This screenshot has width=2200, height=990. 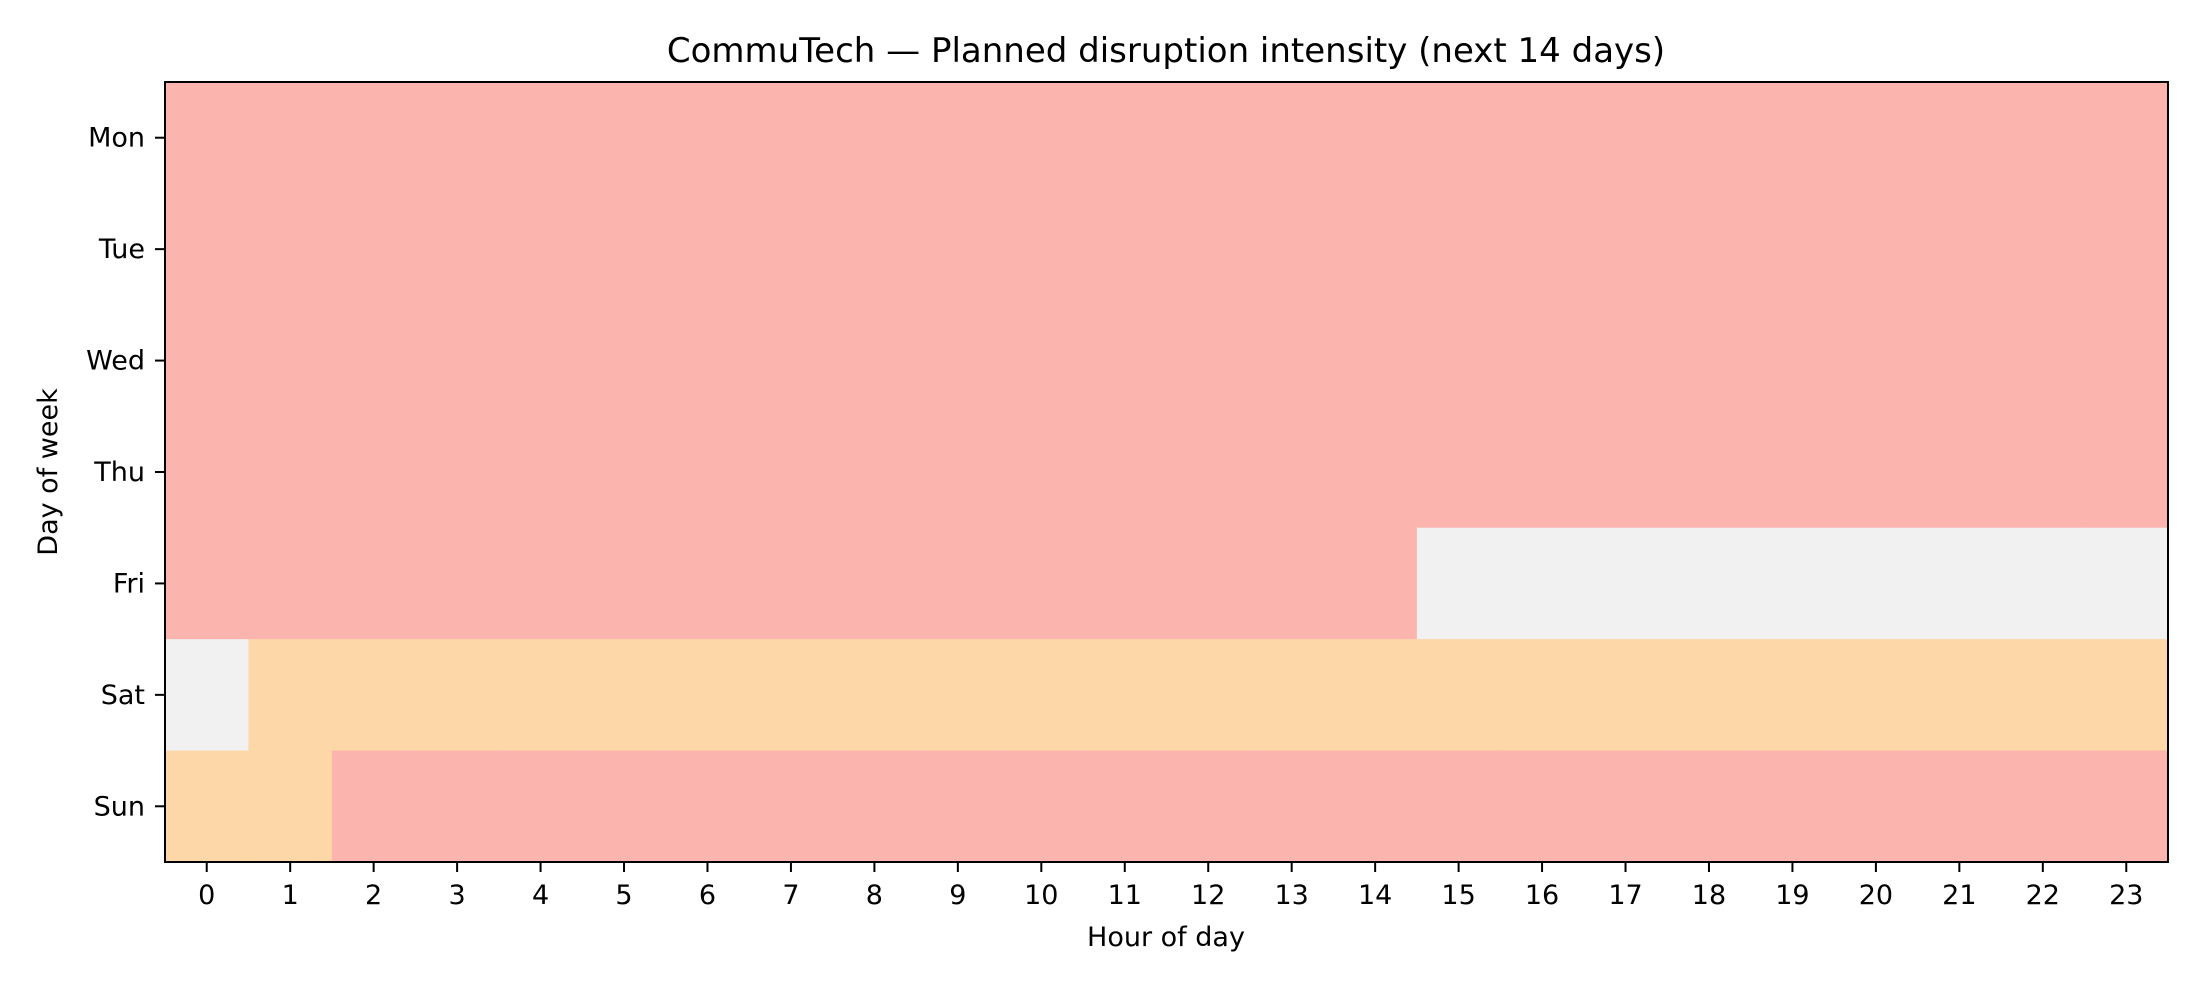 I want to click on y-tick-label: Thu, so click(x=119, y=472).